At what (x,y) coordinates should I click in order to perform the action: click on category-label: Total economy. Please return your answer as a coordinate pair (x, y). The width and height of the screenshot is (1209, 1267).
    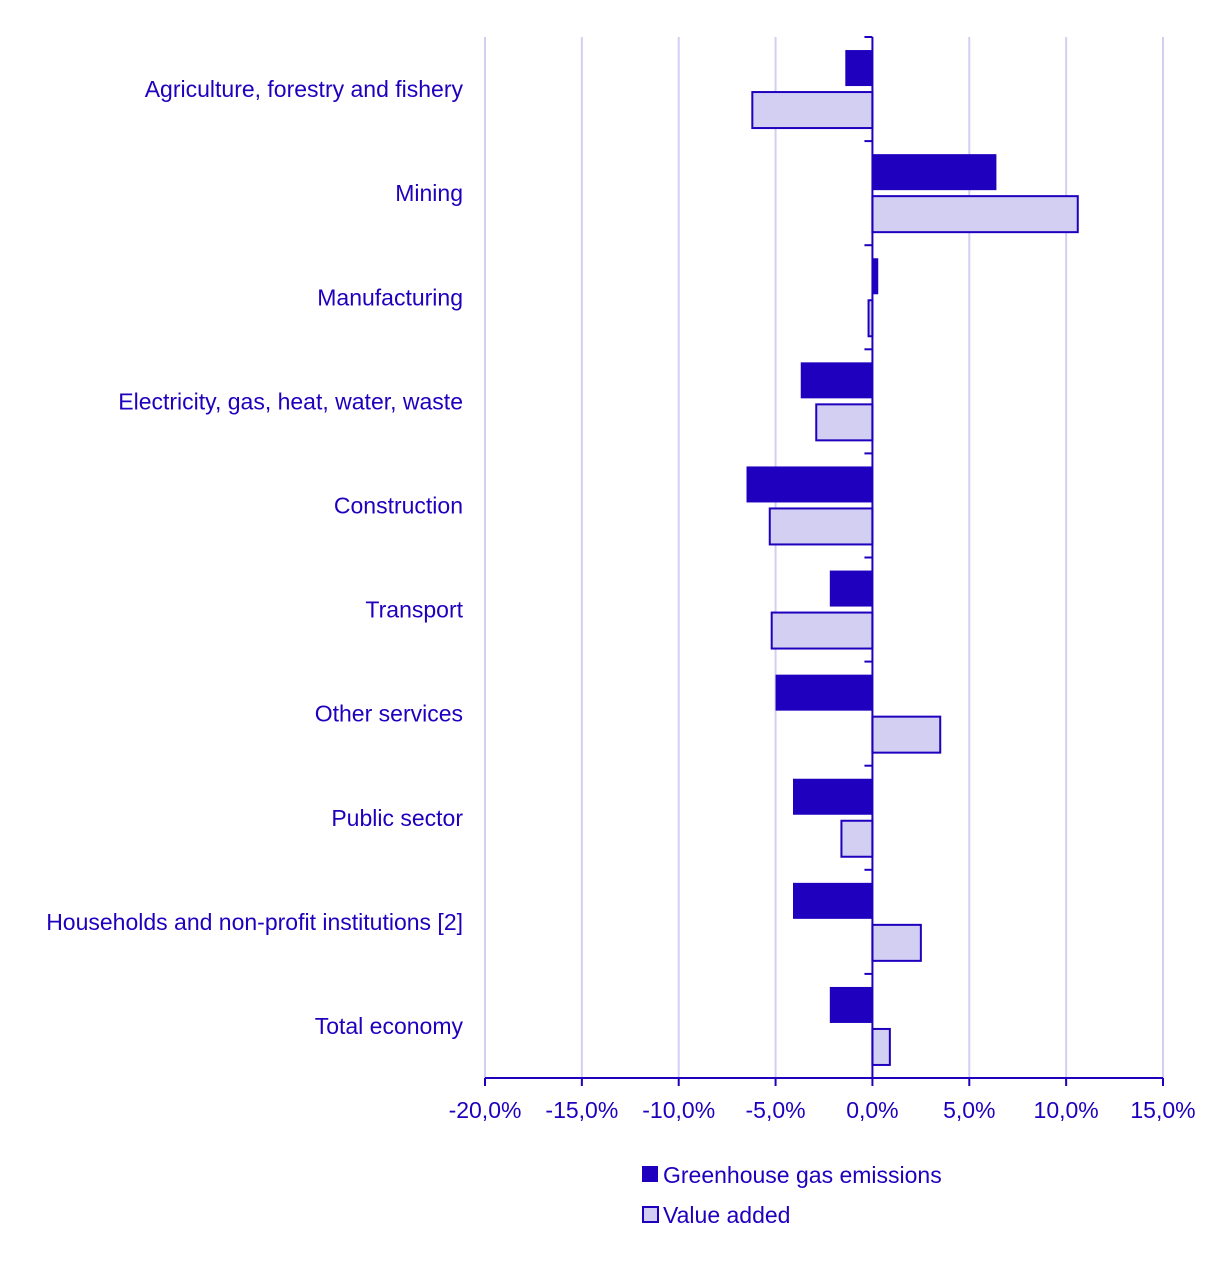
    Looking at the image, I should click on (389, 1026).